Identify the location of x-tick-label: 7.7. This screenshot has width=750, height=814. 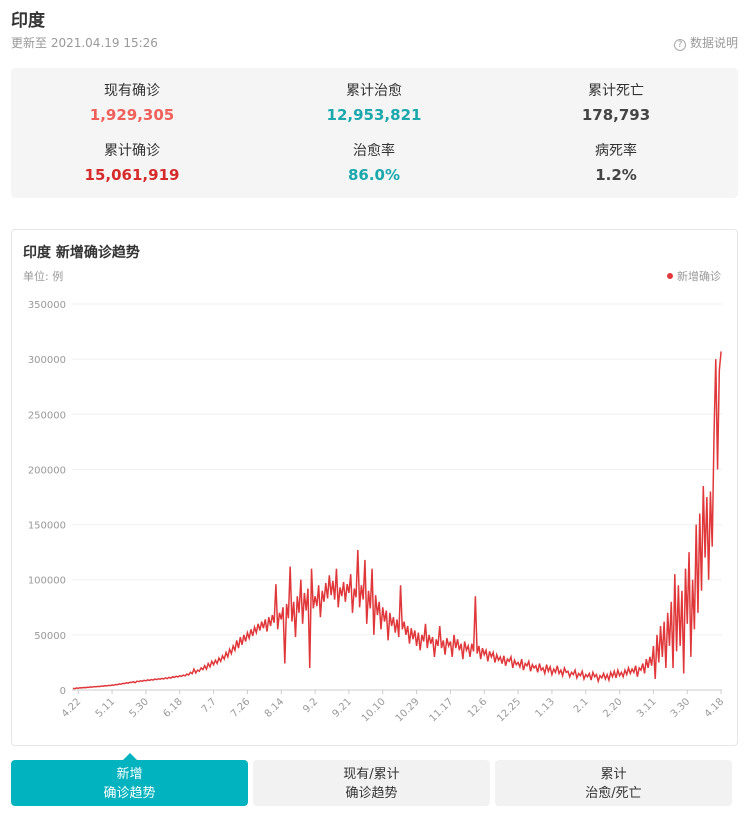
(209, 705).